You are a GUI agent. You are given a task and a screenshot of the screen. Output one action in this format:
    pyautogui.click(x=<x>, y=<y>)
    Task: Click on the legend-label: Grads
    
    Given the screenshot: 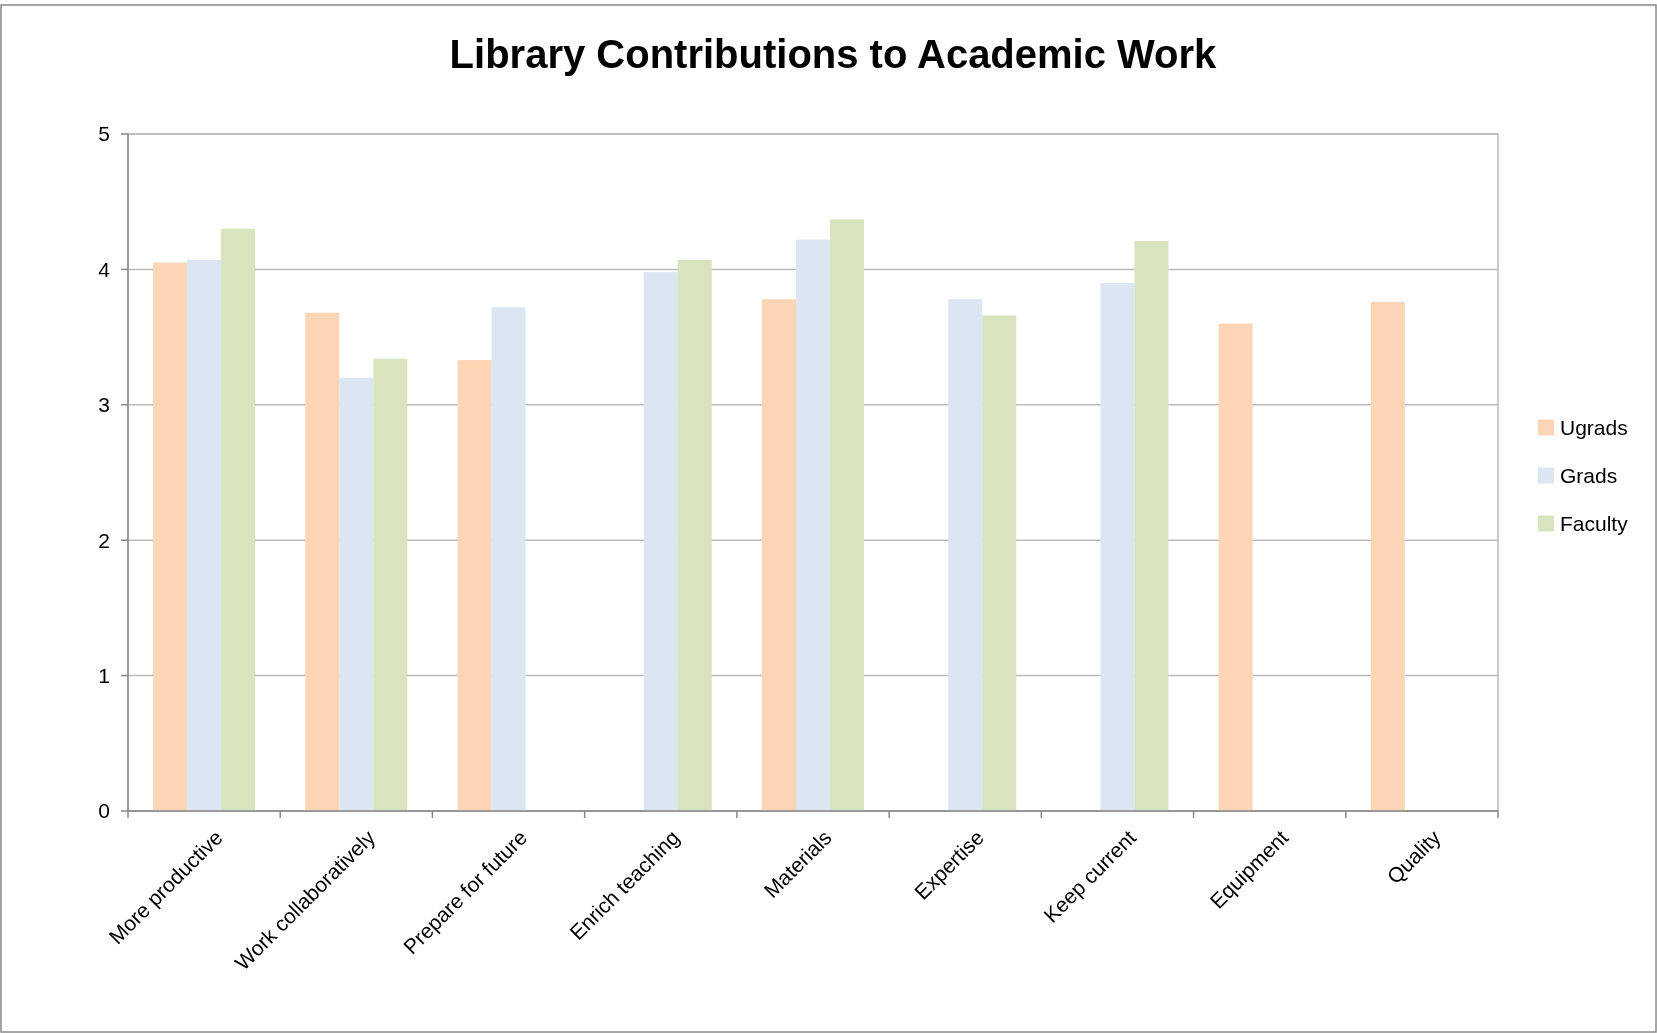 What is the action you would take?
    pyautogui.click(x=1589, y=475)
    